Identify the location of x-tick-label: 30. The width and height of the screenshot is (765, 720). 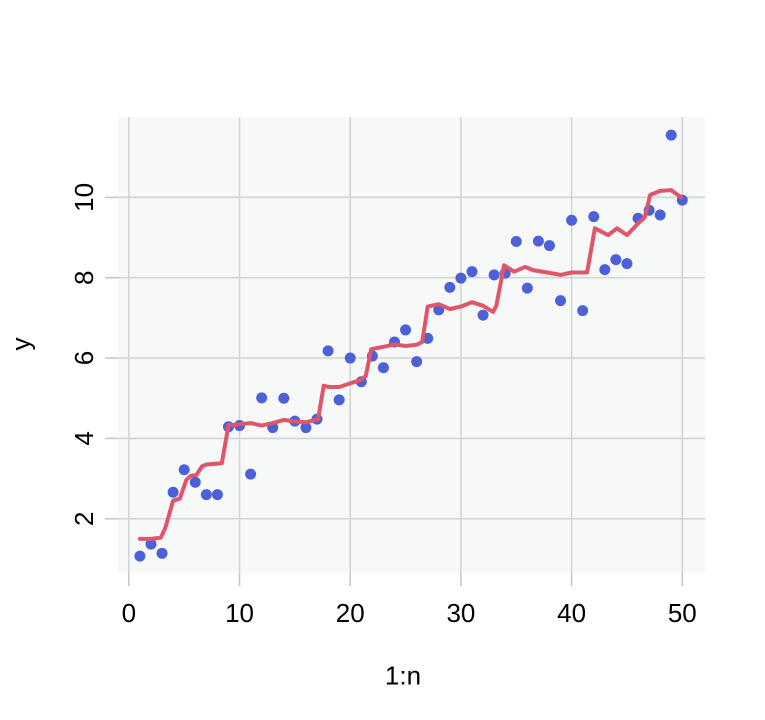
(460, 613).